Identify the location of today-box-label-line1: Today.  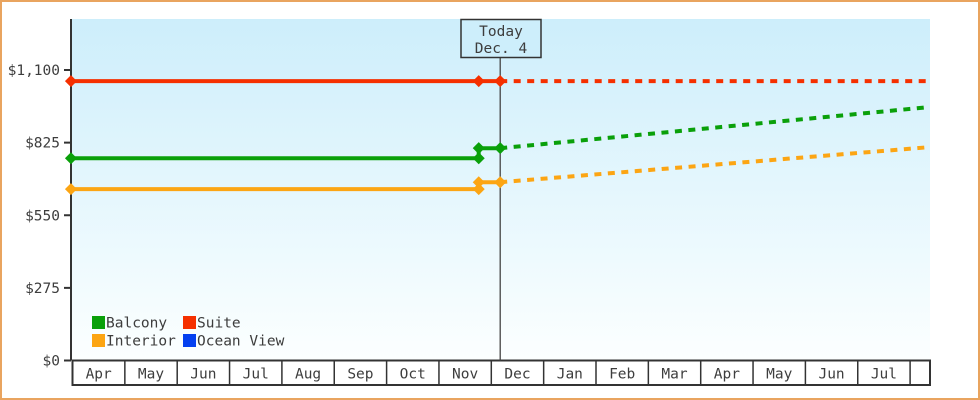
(501, 32).